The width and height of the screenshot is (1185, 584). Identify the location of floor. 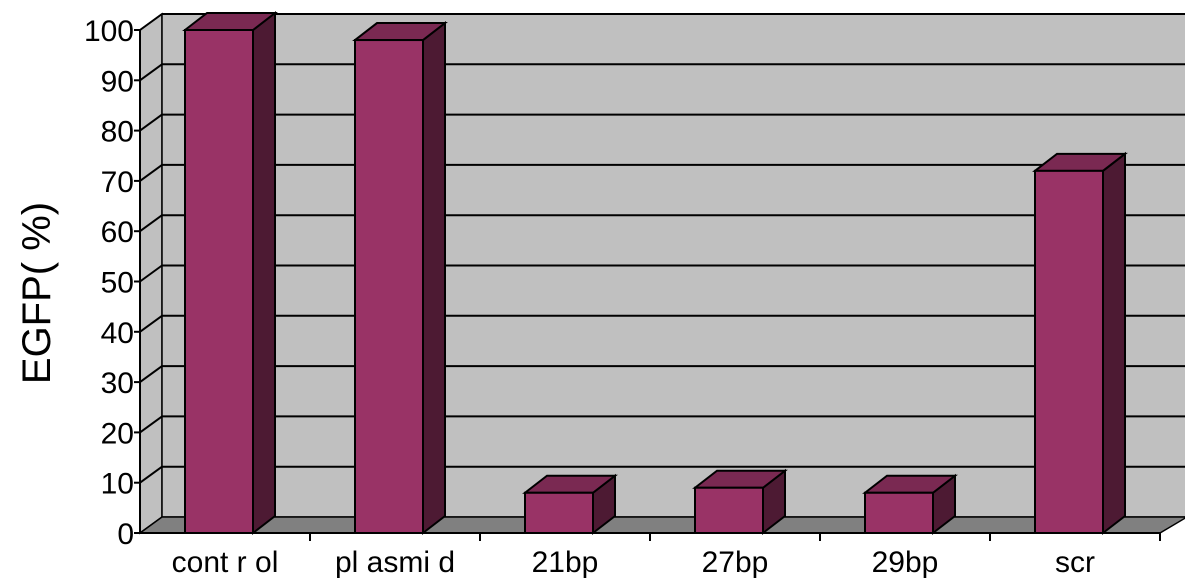
(661, 525).